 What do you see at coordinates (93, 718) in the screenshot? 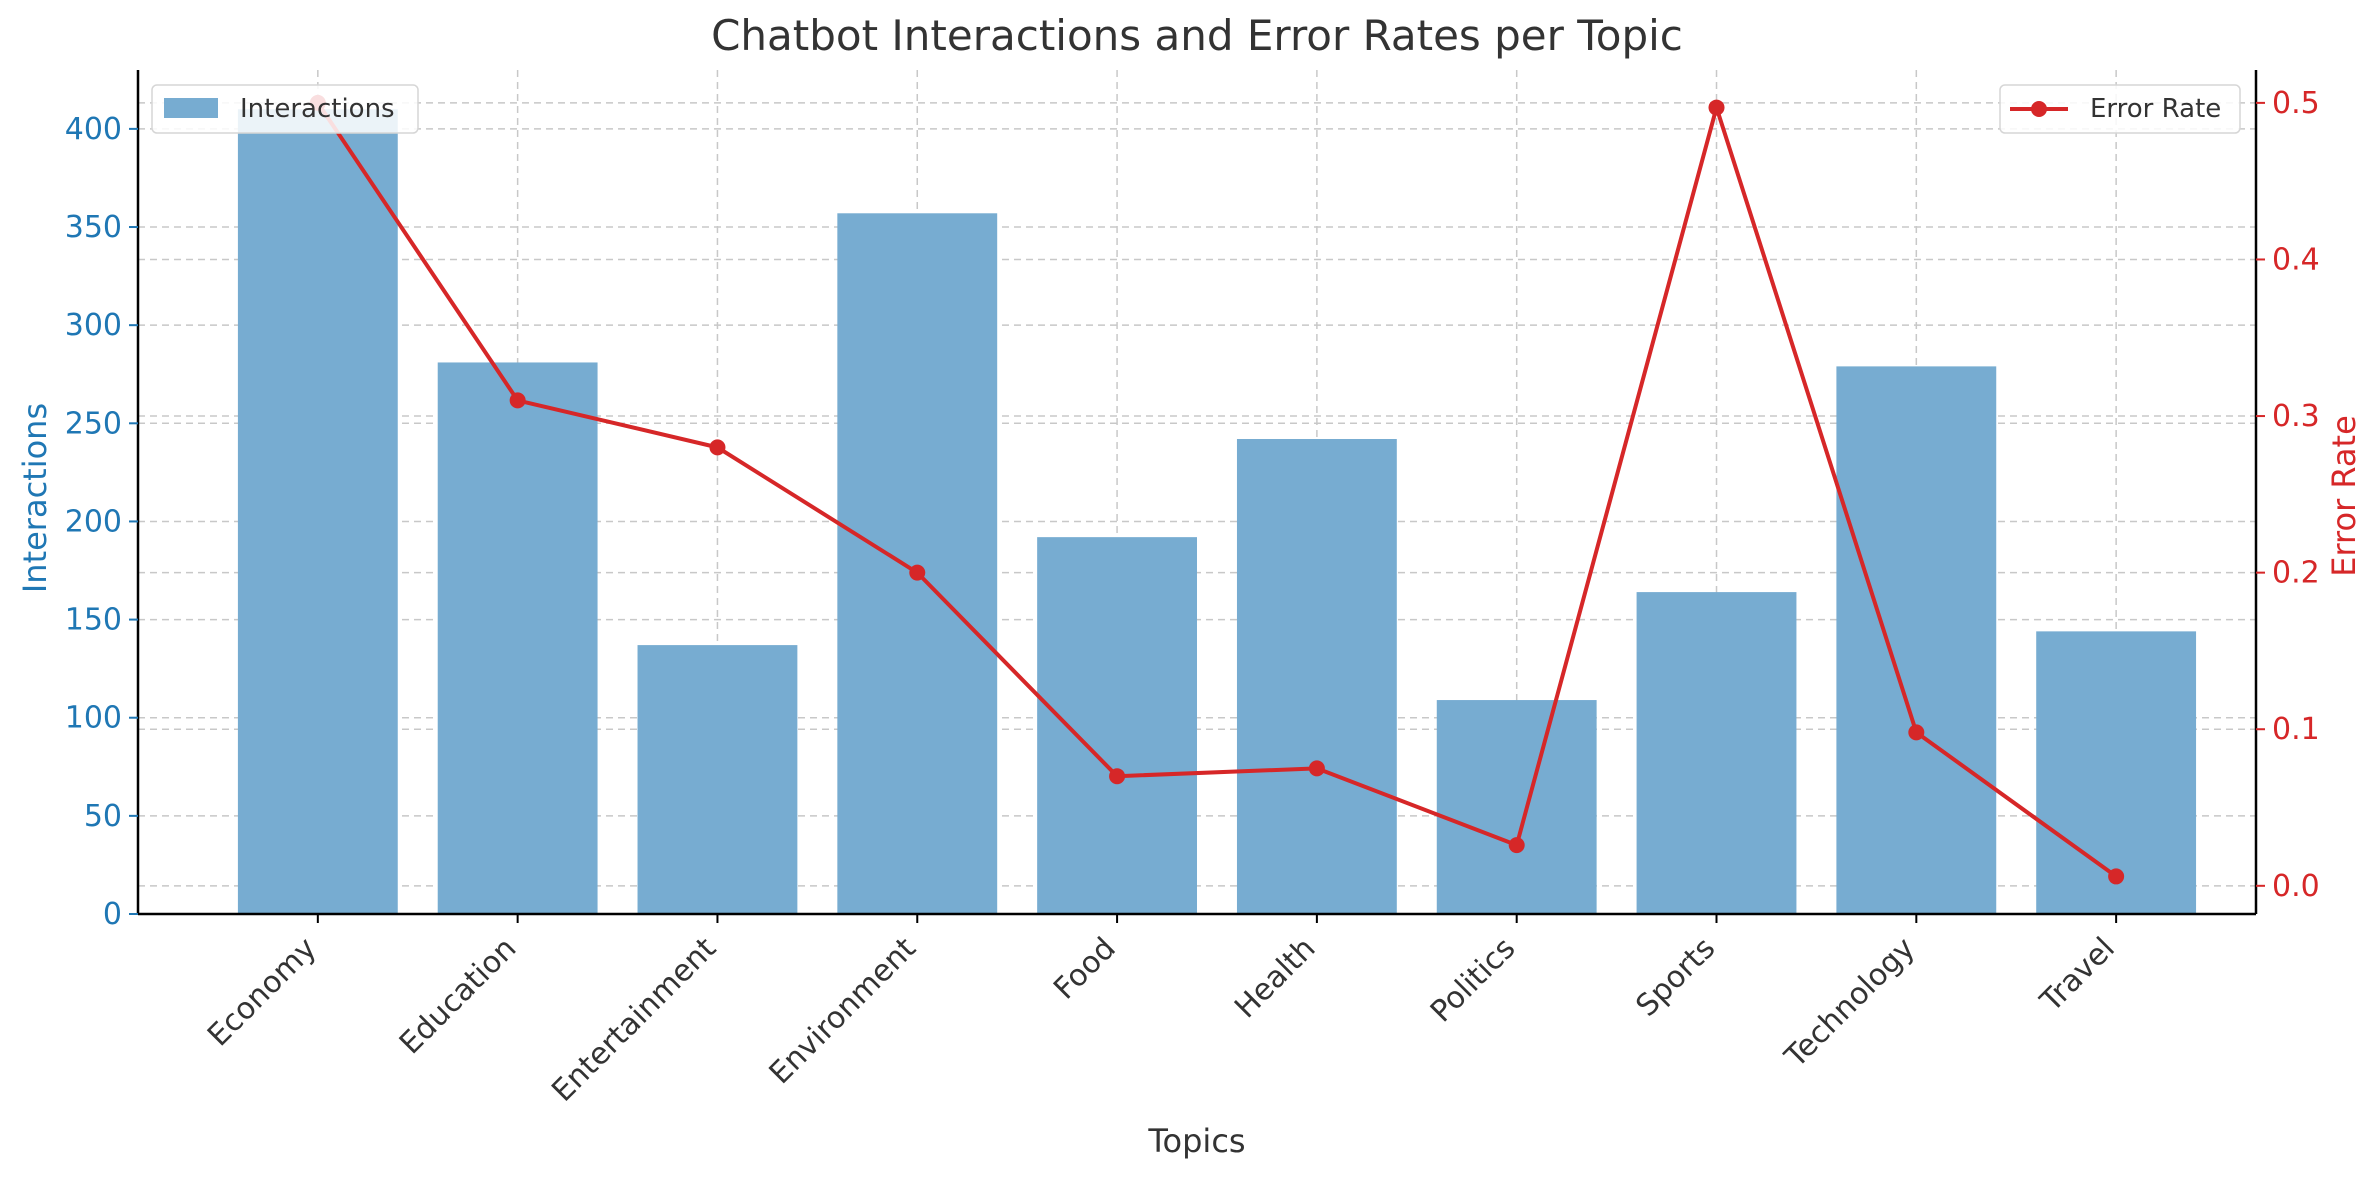
I see `y-tick-label-left: 100` at bounding box center [93, 718].